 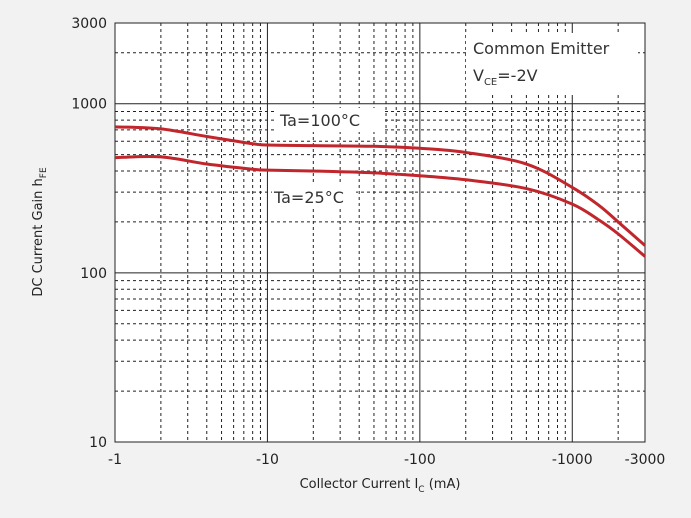 I want to click on conditions-background, so click(x=552, y=64).